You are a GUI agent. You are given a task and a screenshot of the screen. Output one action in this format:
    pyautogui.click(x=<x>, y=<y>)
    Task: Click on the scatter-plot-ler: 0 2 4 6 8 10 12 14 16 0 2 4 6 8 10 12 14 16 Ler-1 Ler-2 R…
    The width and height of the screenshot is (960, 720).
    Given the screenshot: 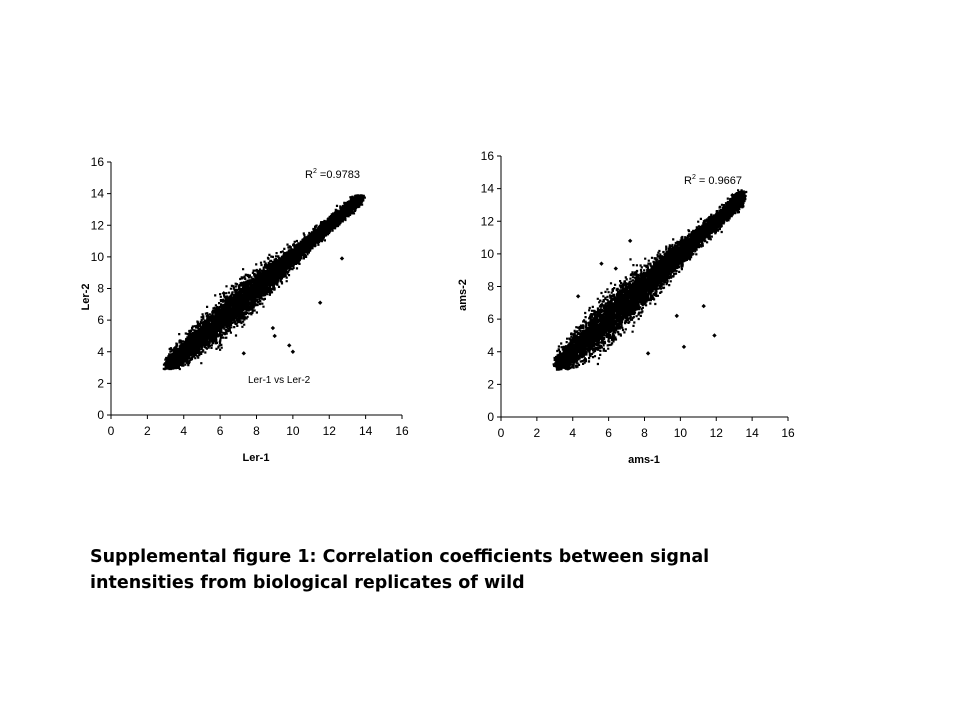 What is the action you would take?
    pyautogui.click(x=244, y=309)
    